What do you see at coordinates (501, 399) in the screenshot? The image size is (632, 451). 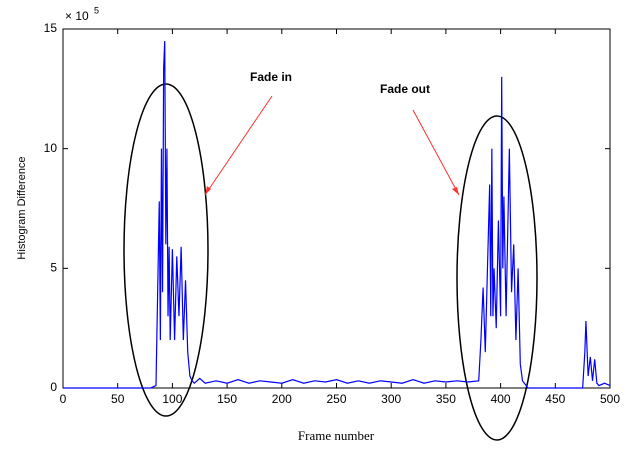 I see `x-tick-label: 400` at bounding box center [501, 399].